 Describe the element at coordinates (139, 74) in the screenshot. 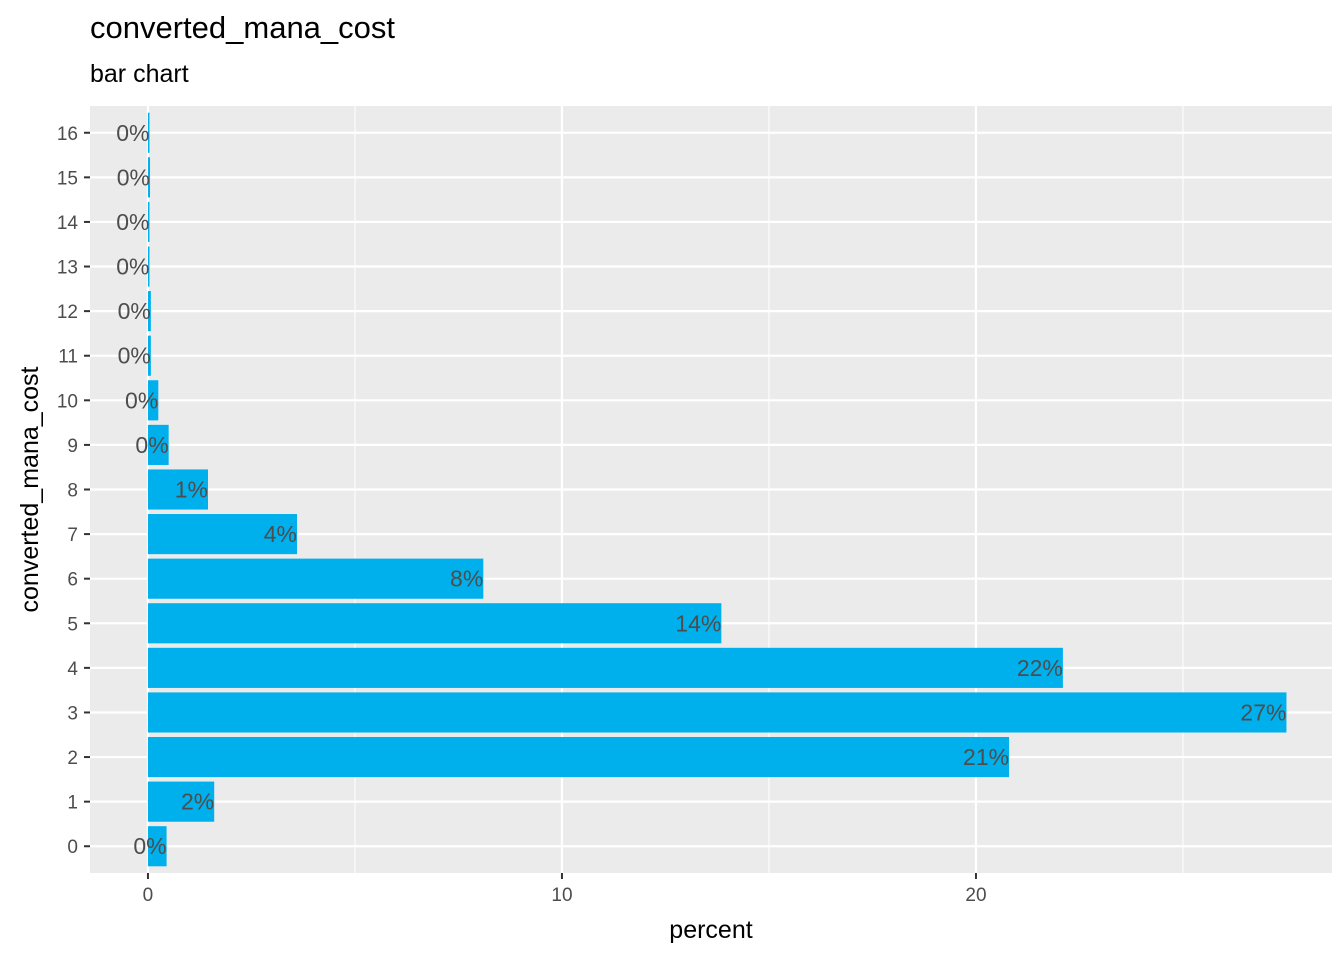

I see `chart-subtitle: bar chart` at that location.